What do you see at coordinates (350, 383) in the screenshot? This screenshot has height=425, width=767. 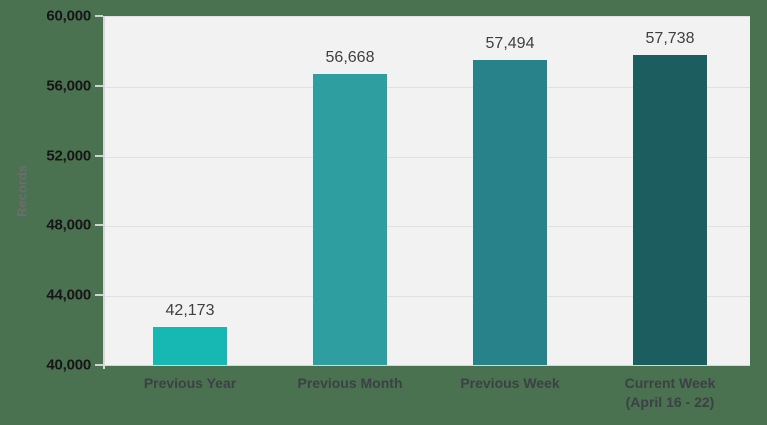 I see `x-axis-label: Previous Month` at bounding box center [350, 383].